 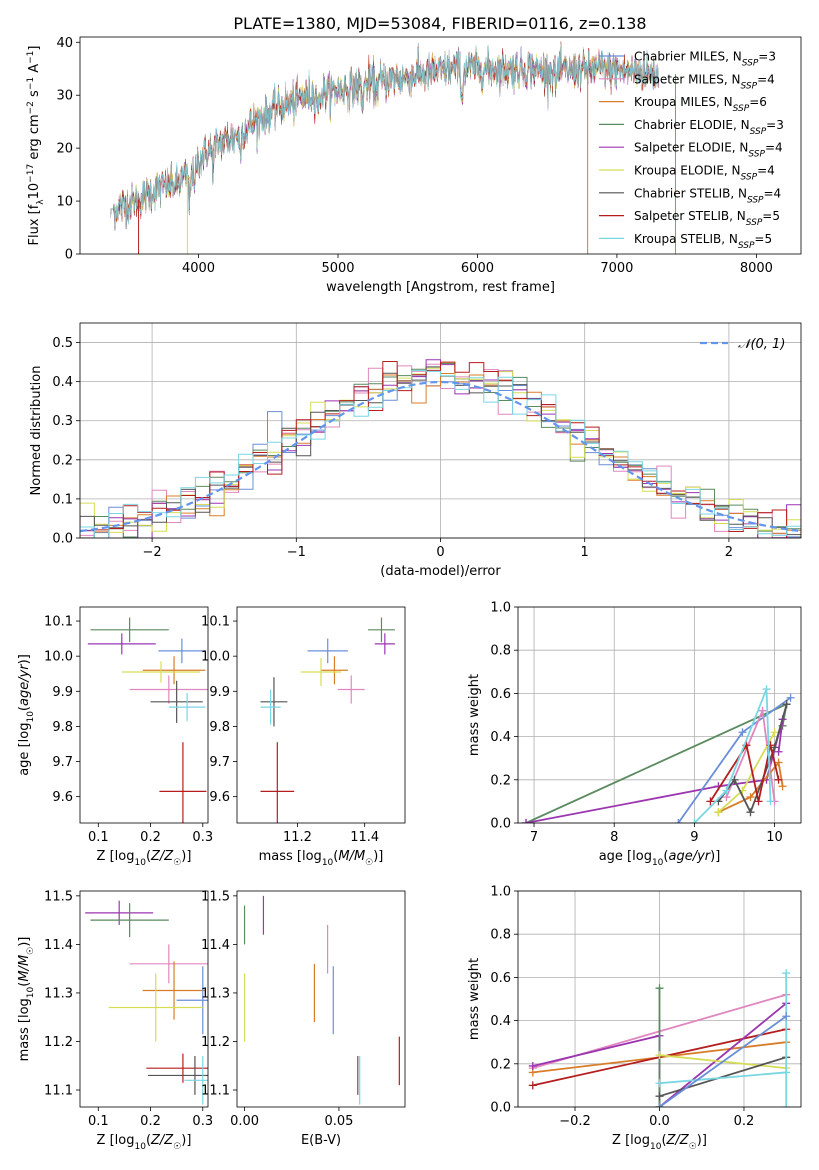 I want to click on x-tick-label: 7000, so click(x=616, y=268).